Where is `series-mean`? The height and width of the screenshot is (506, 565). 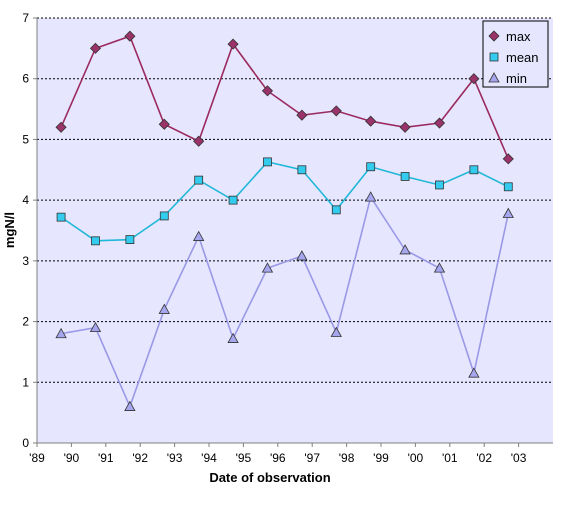 series-mean is located at coordinates (284, 201).